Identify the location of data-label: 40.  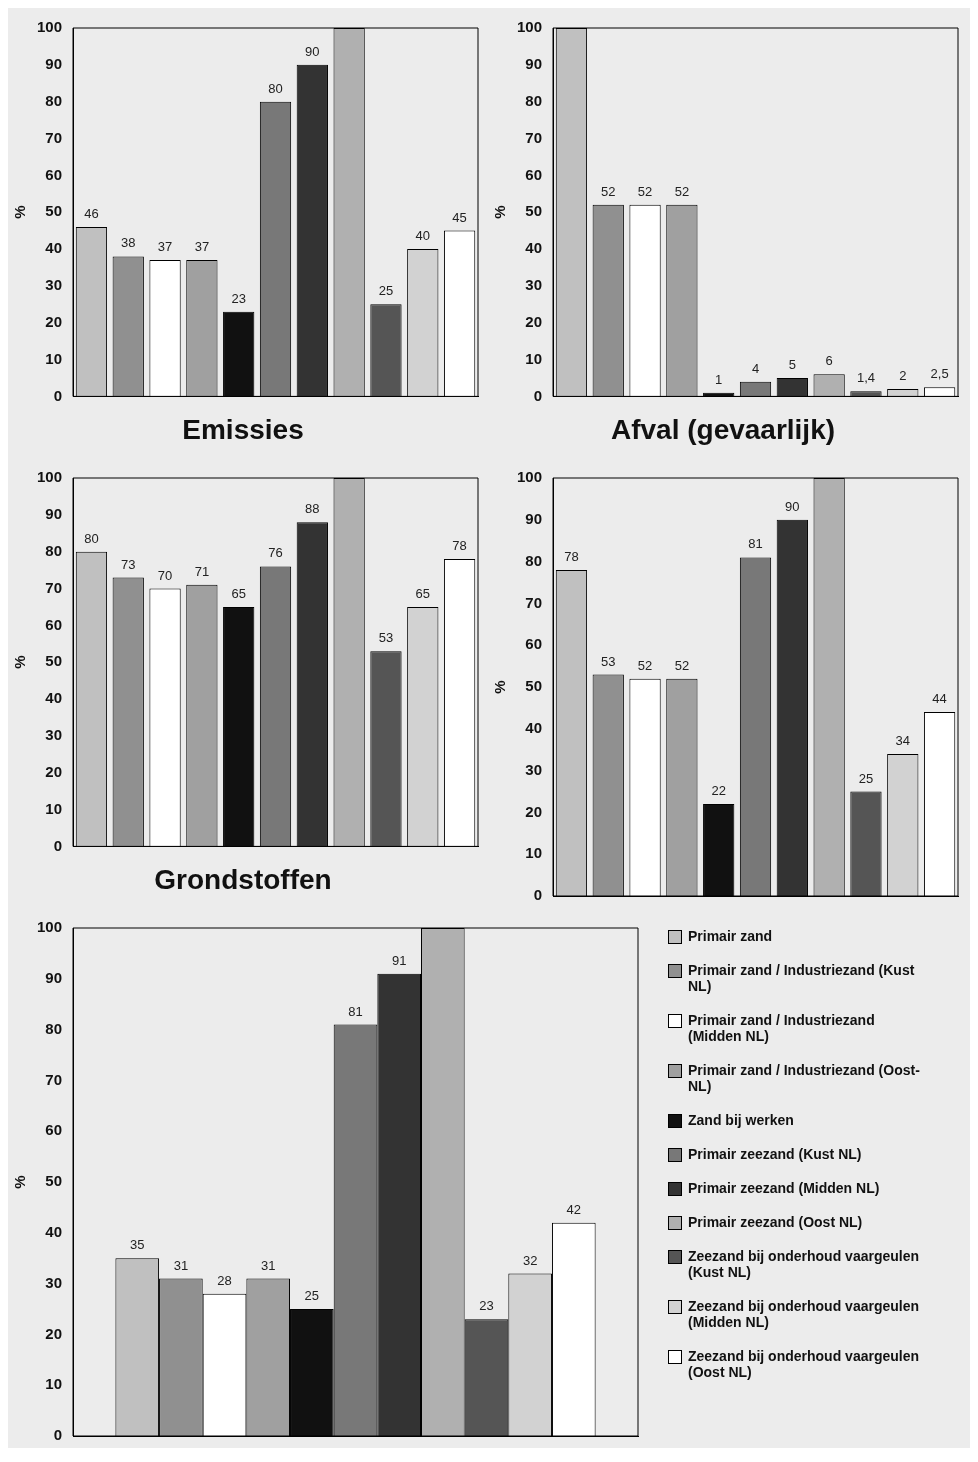
(423, 236).